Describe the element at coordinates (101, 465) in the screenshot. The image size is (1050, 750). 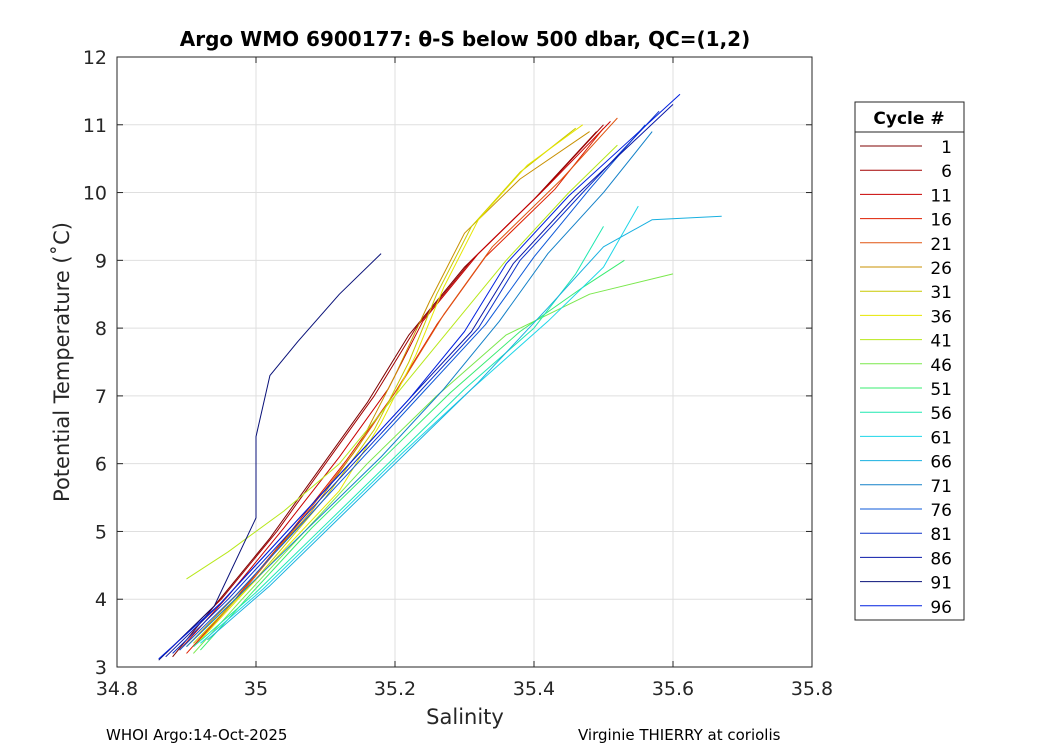
I see `y-tick-label: 6` at that location.